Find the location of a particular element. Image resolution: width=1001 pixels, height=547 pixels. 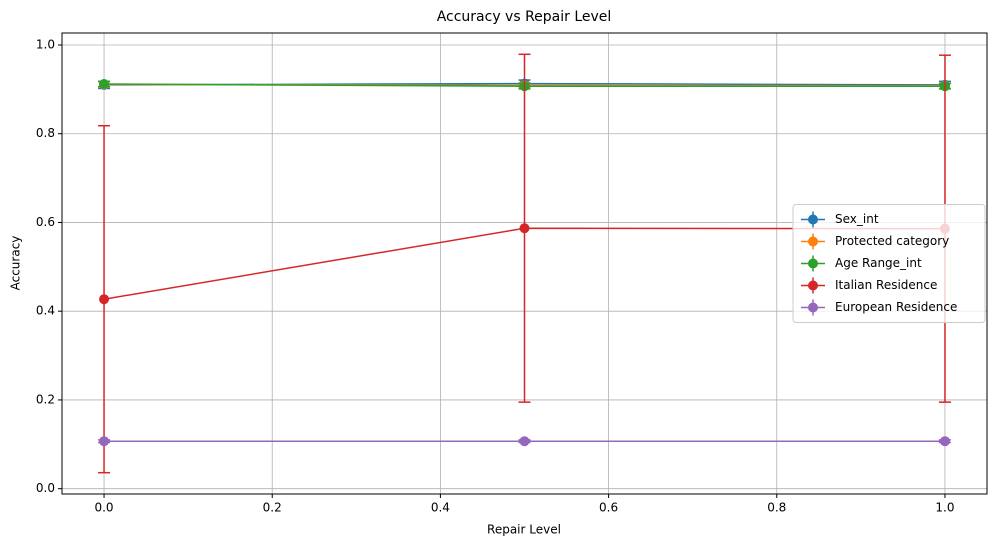

y-tick-label: 0.4 is located at coordinates (45, 311).